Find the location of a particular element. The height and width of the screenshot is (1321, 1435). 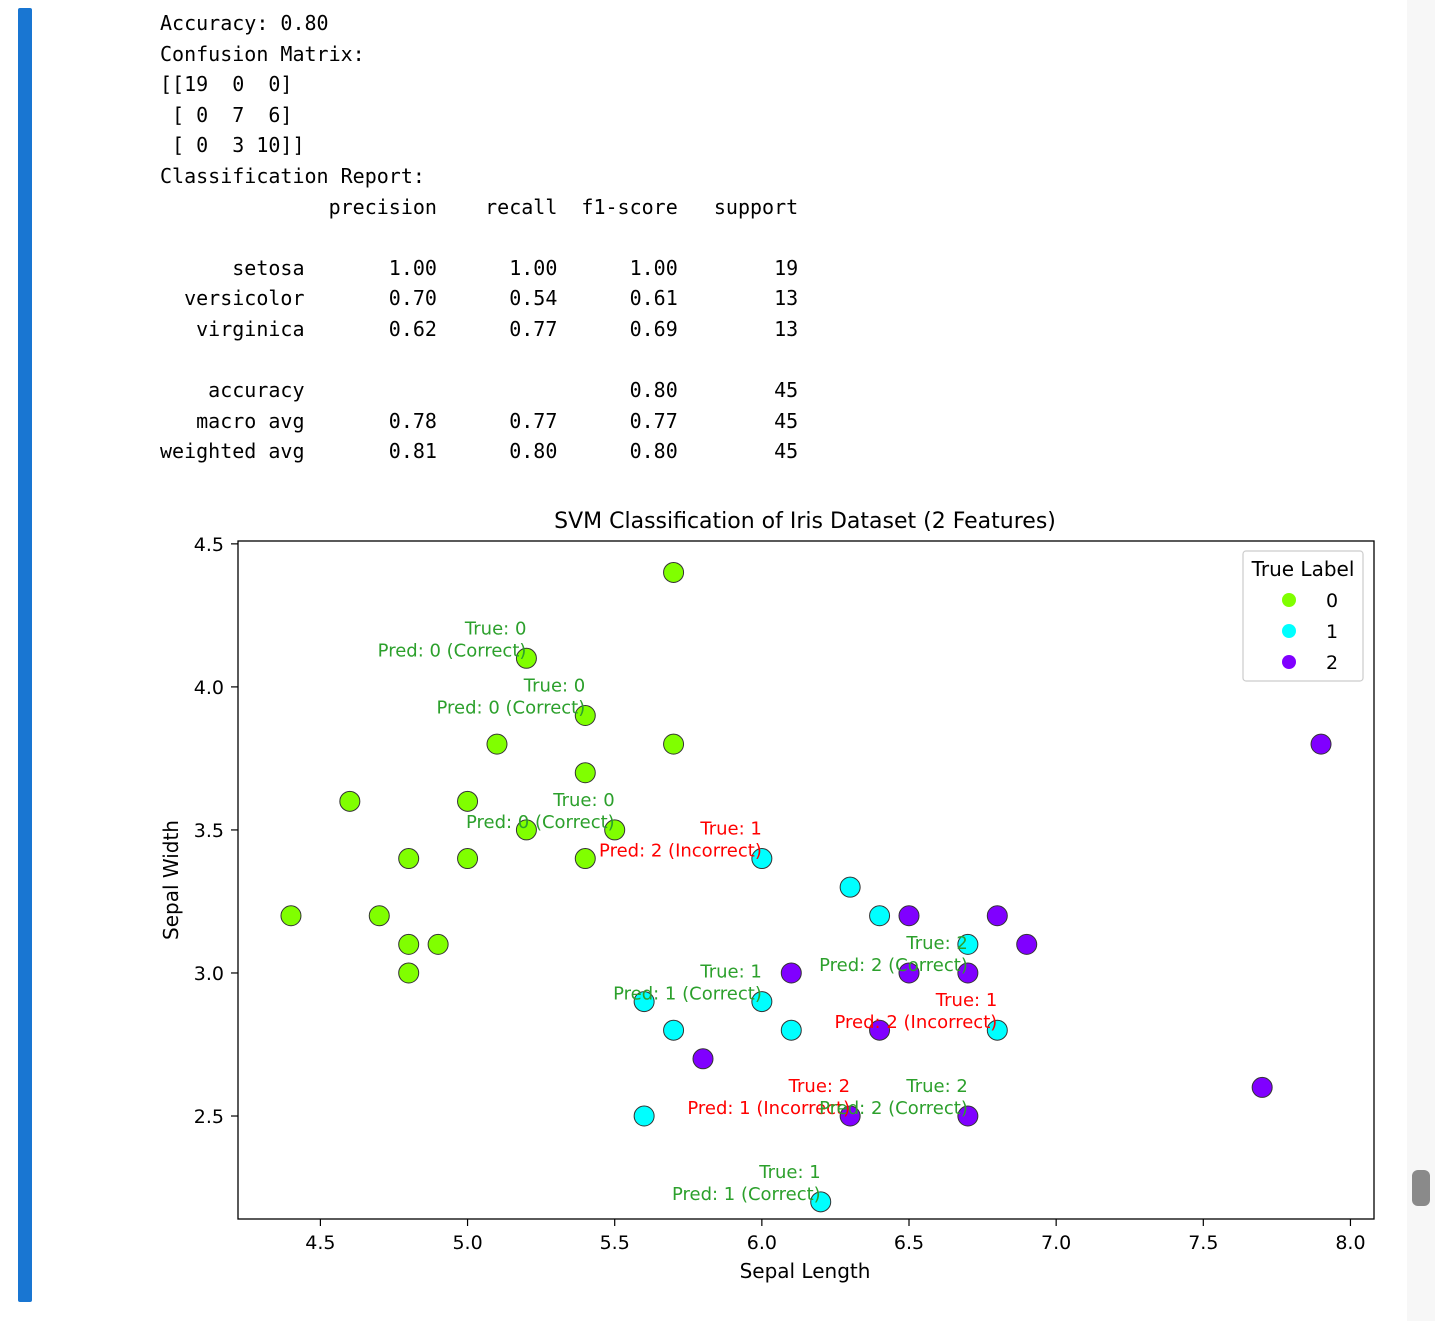

y-axis-ticks: 2.5 3.0 3.5 4.0 4.5 is located at coordinates (216, 831).